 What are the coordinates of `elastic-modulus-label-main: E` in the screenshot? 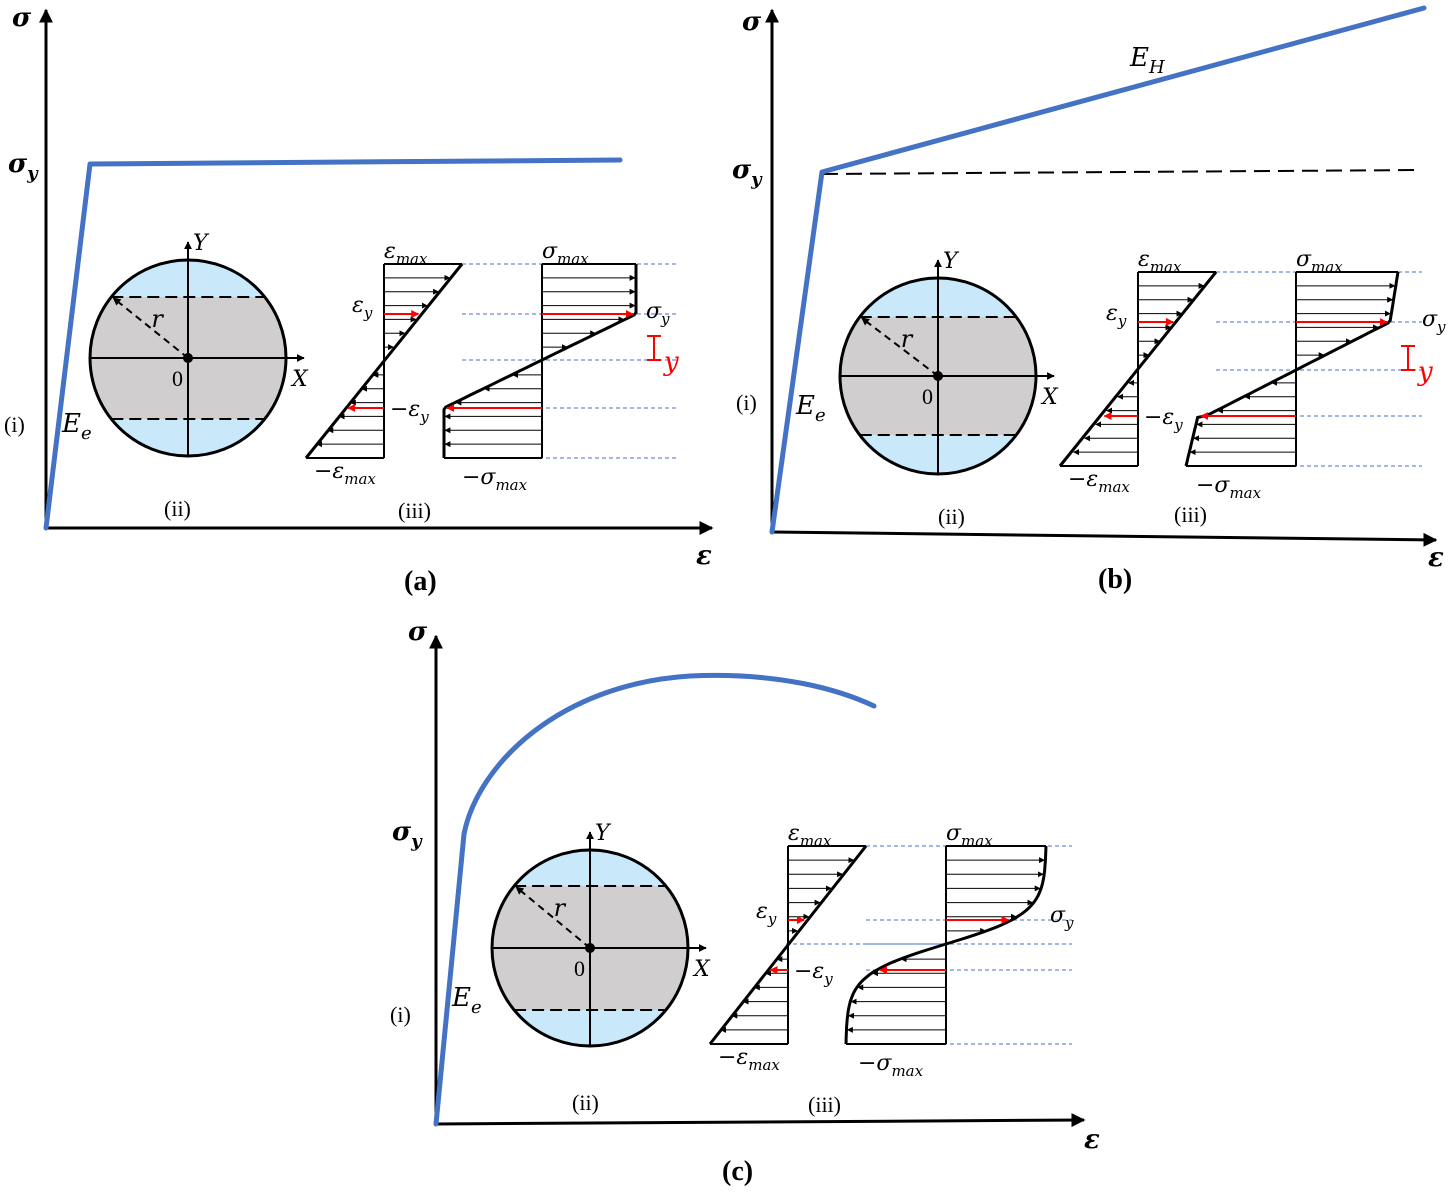 It's located at (461, 998).